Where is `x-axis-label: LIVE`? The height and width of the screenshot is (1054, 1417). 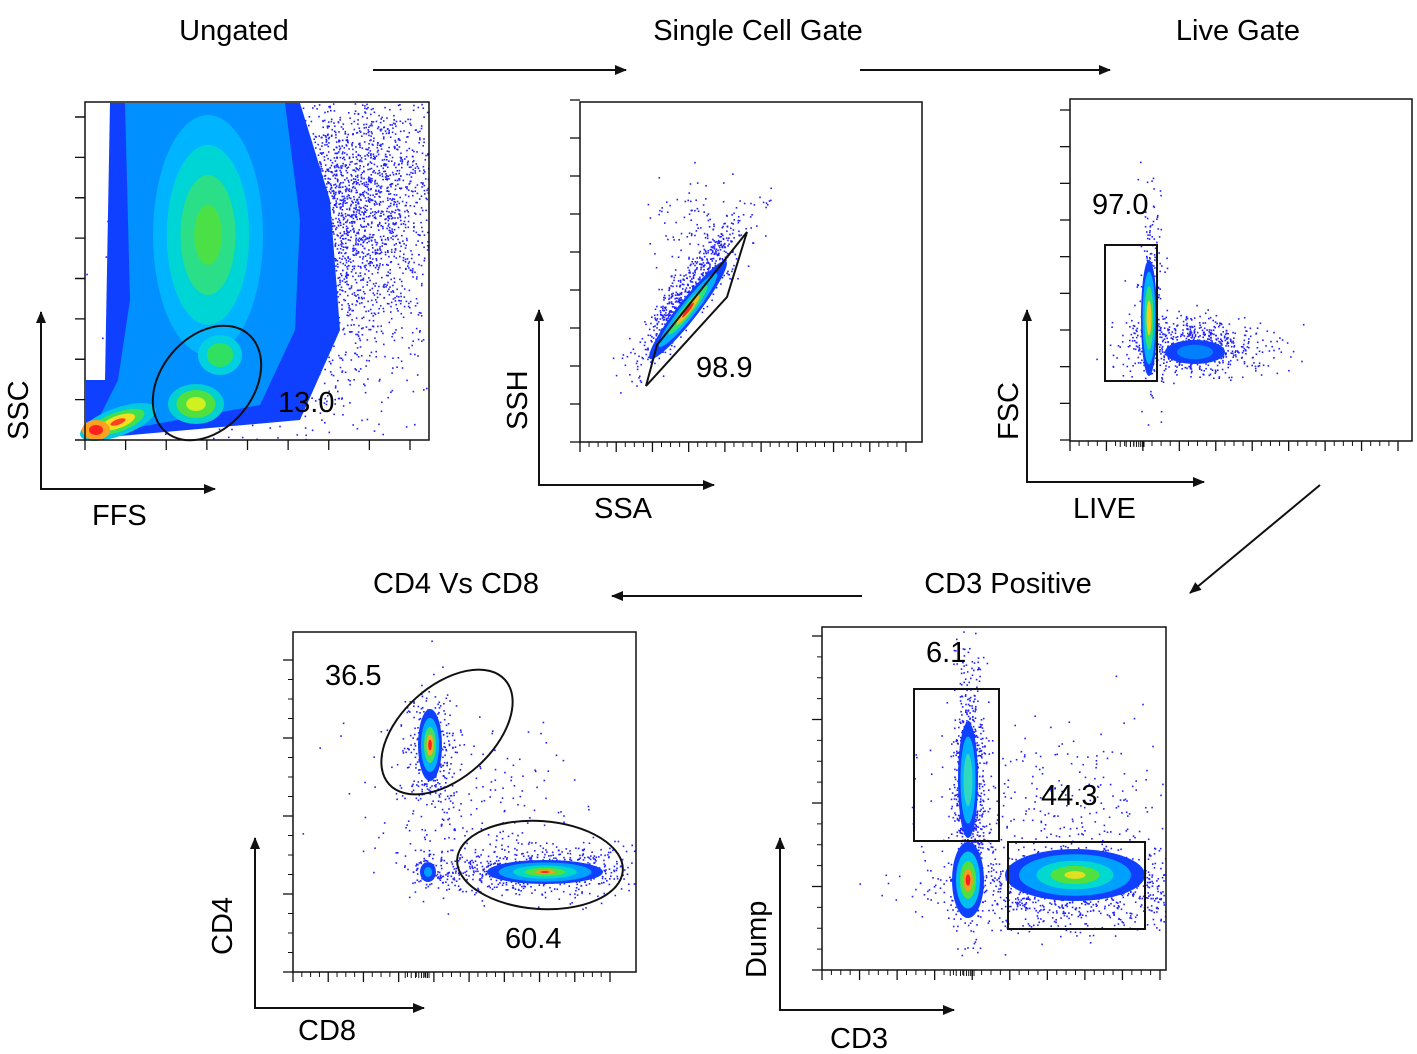 x-axis-label: LIVE is located at coordinates (1104, 509).